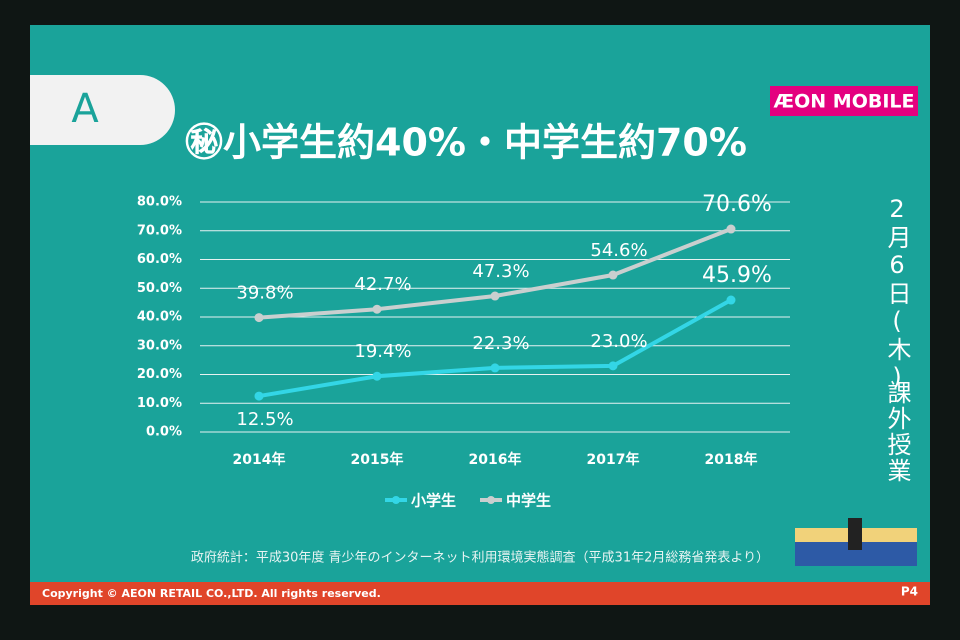 The width and height of the screenshot is (960, 640). What do you see at coordinates (897, 432) in the screenshot?
I see `event: 課外授業` at bounding box center [897, 432].